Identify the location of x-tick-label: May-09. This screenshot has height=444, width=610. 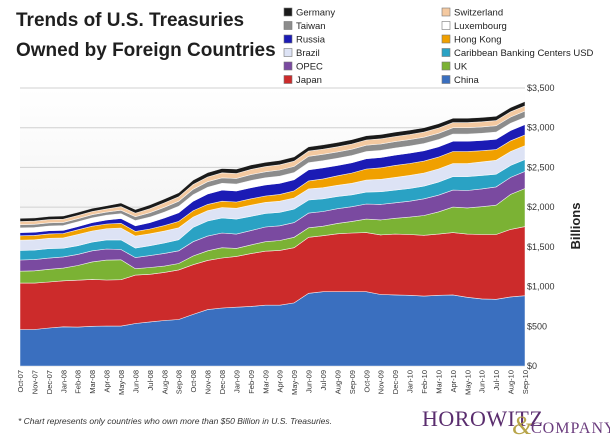
(294, 382).